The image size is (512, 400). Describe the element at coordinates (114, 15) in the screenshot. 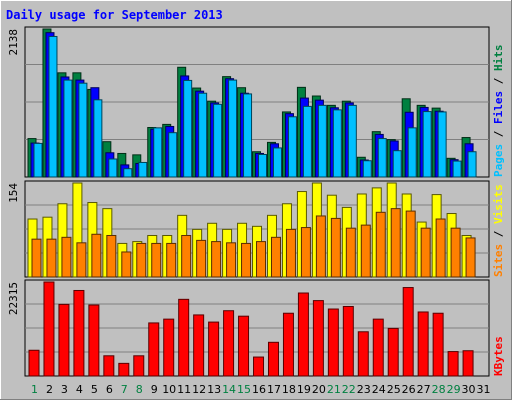

I see `chart-title: Daily usage for September 2013` at that location.